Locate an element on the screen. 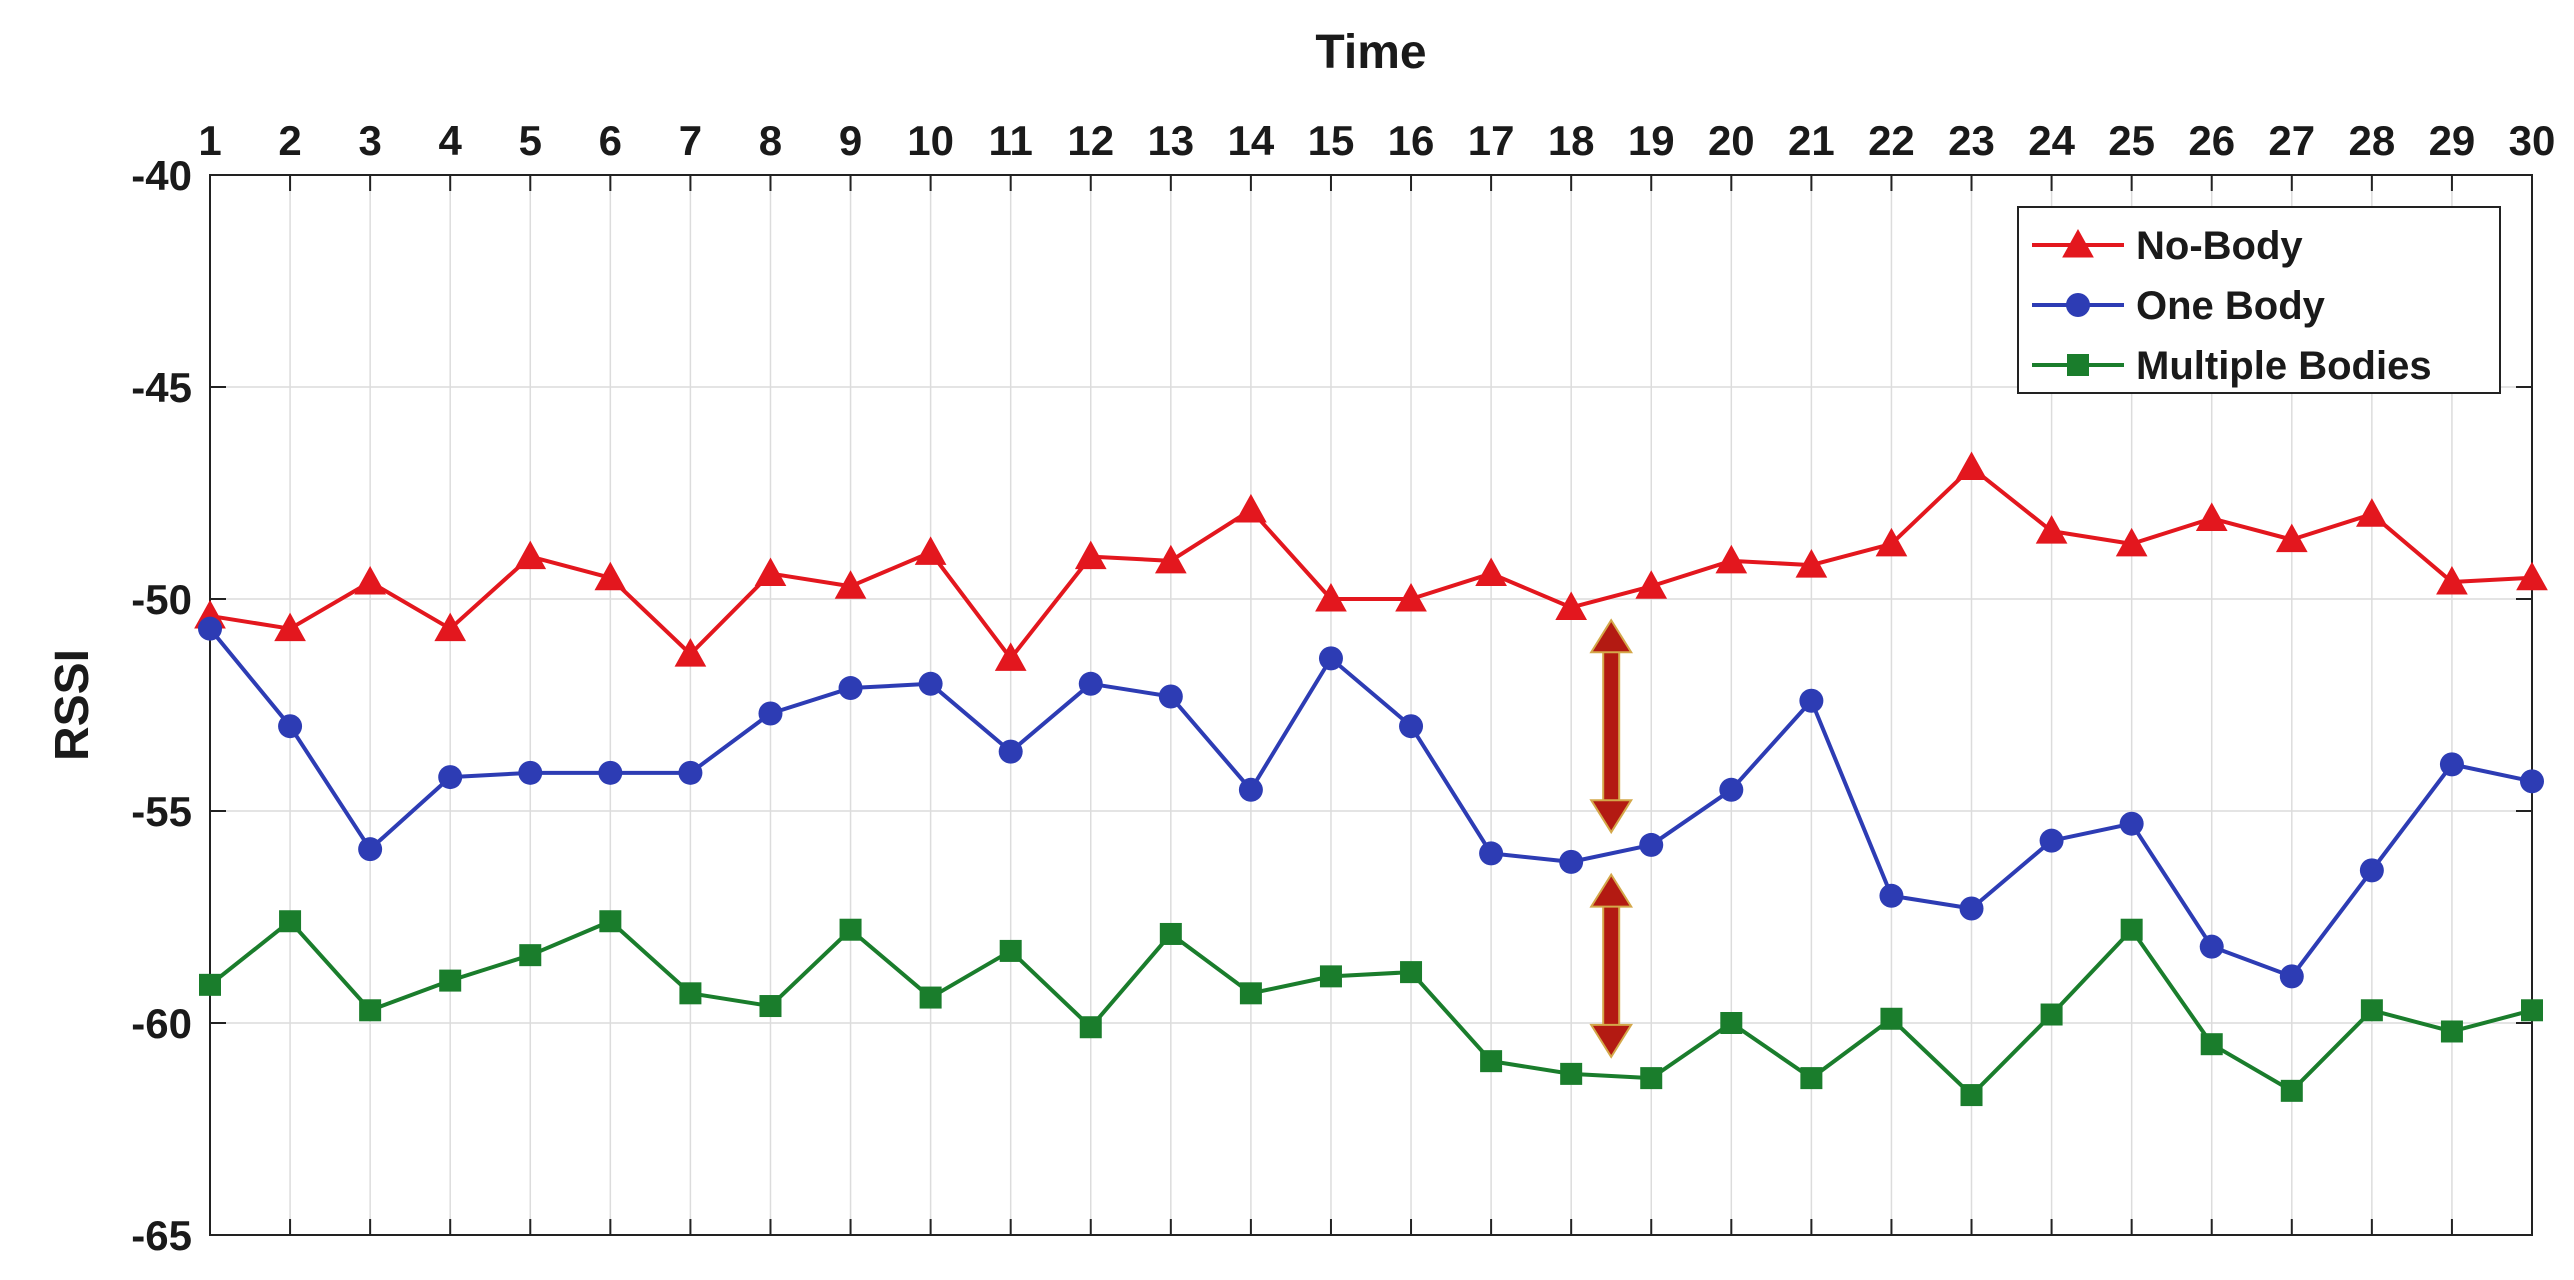 The height and width of the screenshot is (1280, 2574). legend-label-multiple-bodies: Multiple Bodies is located at coordinates (2284, 366).